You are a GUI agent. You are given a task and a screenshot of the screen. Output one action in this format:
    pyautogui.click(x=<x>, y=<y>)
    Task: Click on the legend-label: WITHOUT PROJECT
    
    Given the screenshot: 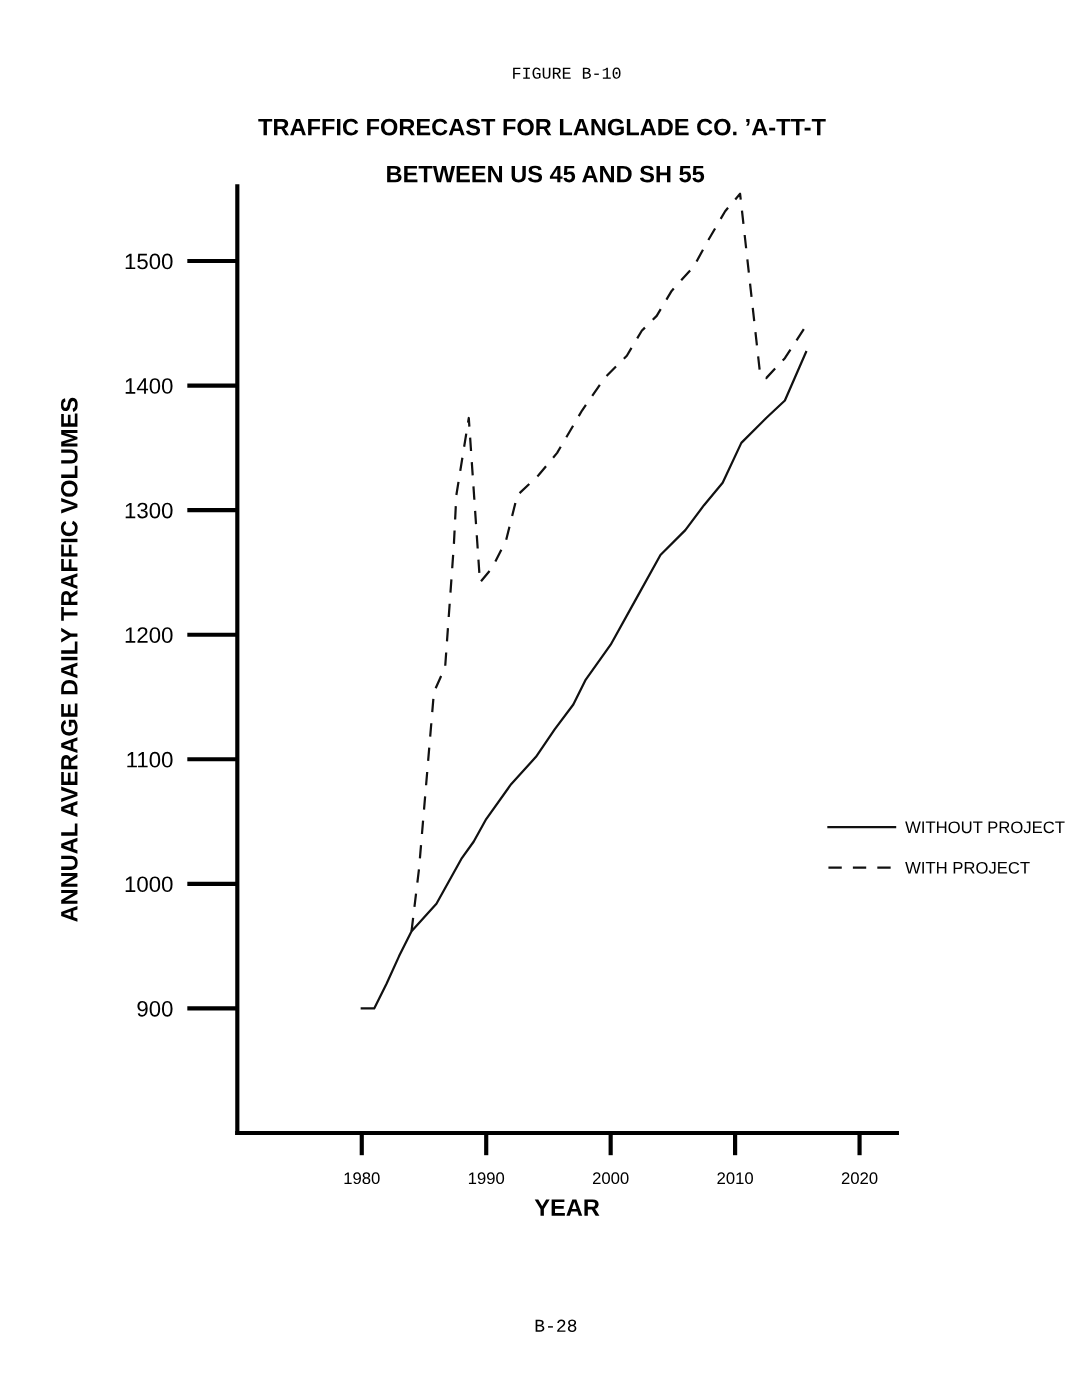 What is the action you would take?
    pyautogui.click(x=985, y=827)
    